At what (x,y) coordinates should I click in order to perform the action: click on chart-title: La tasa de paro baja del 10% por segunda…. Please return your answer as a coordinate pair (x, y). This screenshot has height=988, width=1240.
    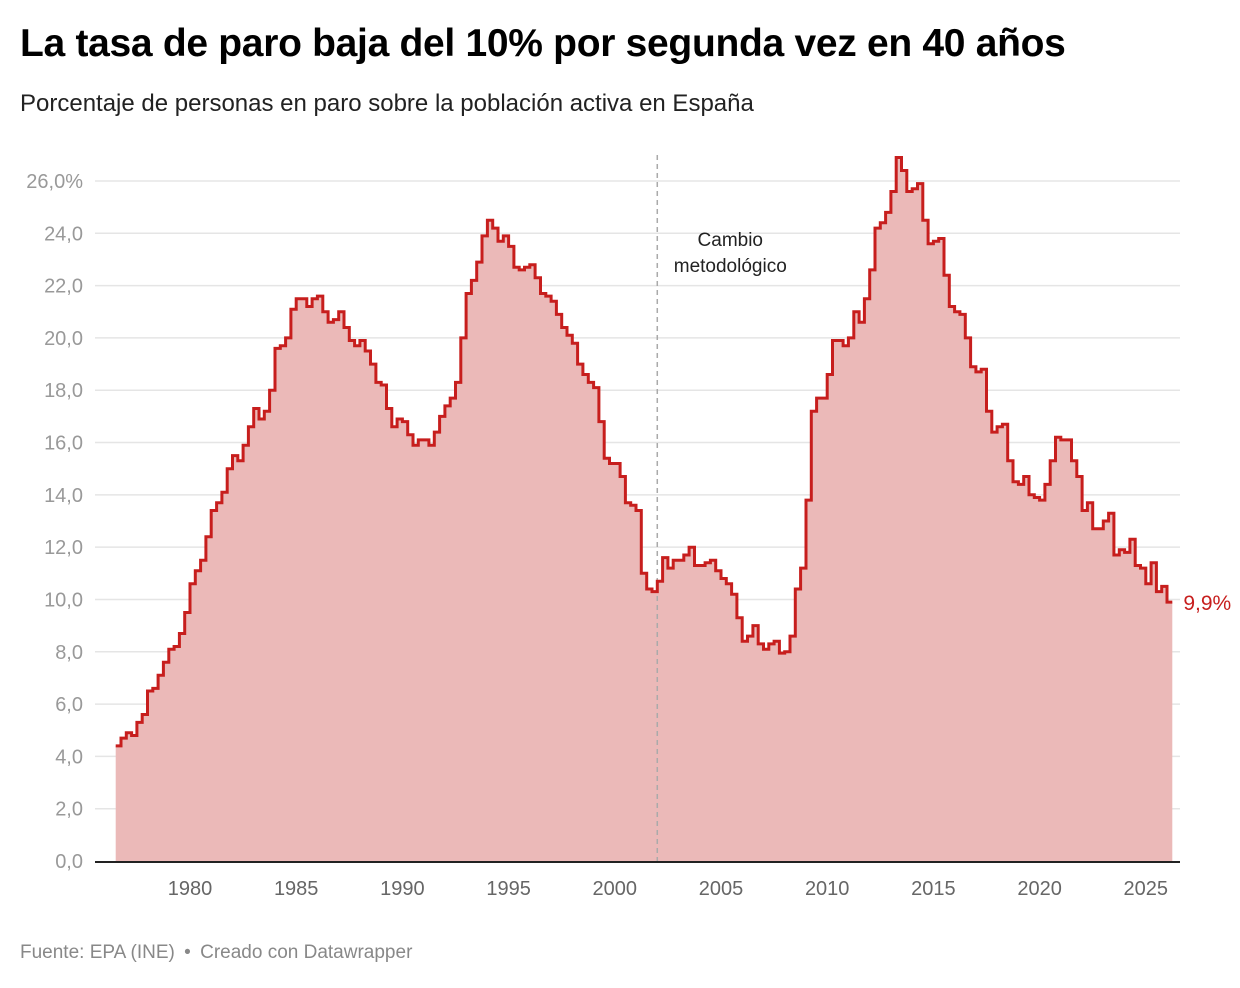
    Looking at the image, I should click on (543, 43).